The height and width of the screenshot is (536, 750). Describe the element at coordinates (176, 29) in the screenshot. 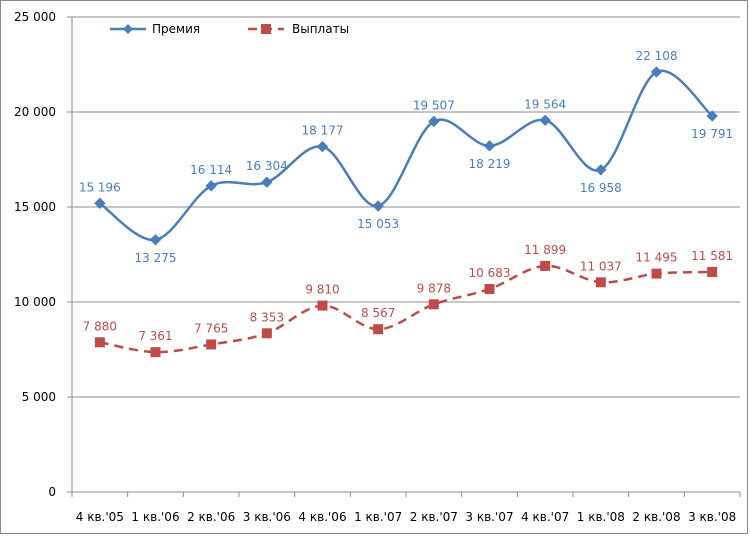

I see `legend-label: Премия` at that location.